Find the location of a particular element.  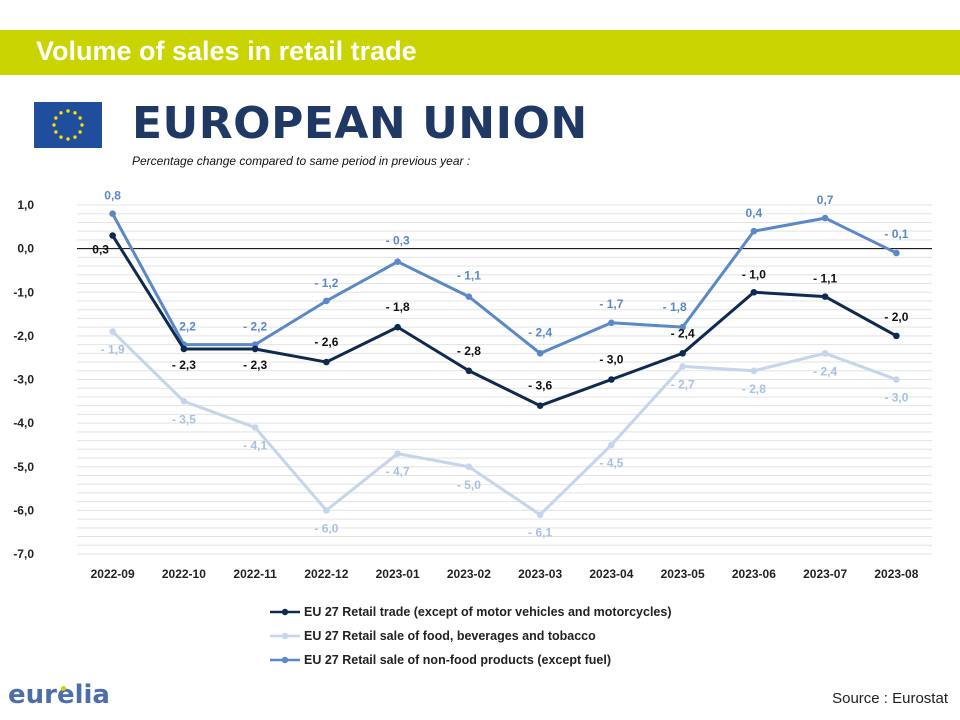

x-tick-label: 2022-10 is located at coordinates (184, 574).